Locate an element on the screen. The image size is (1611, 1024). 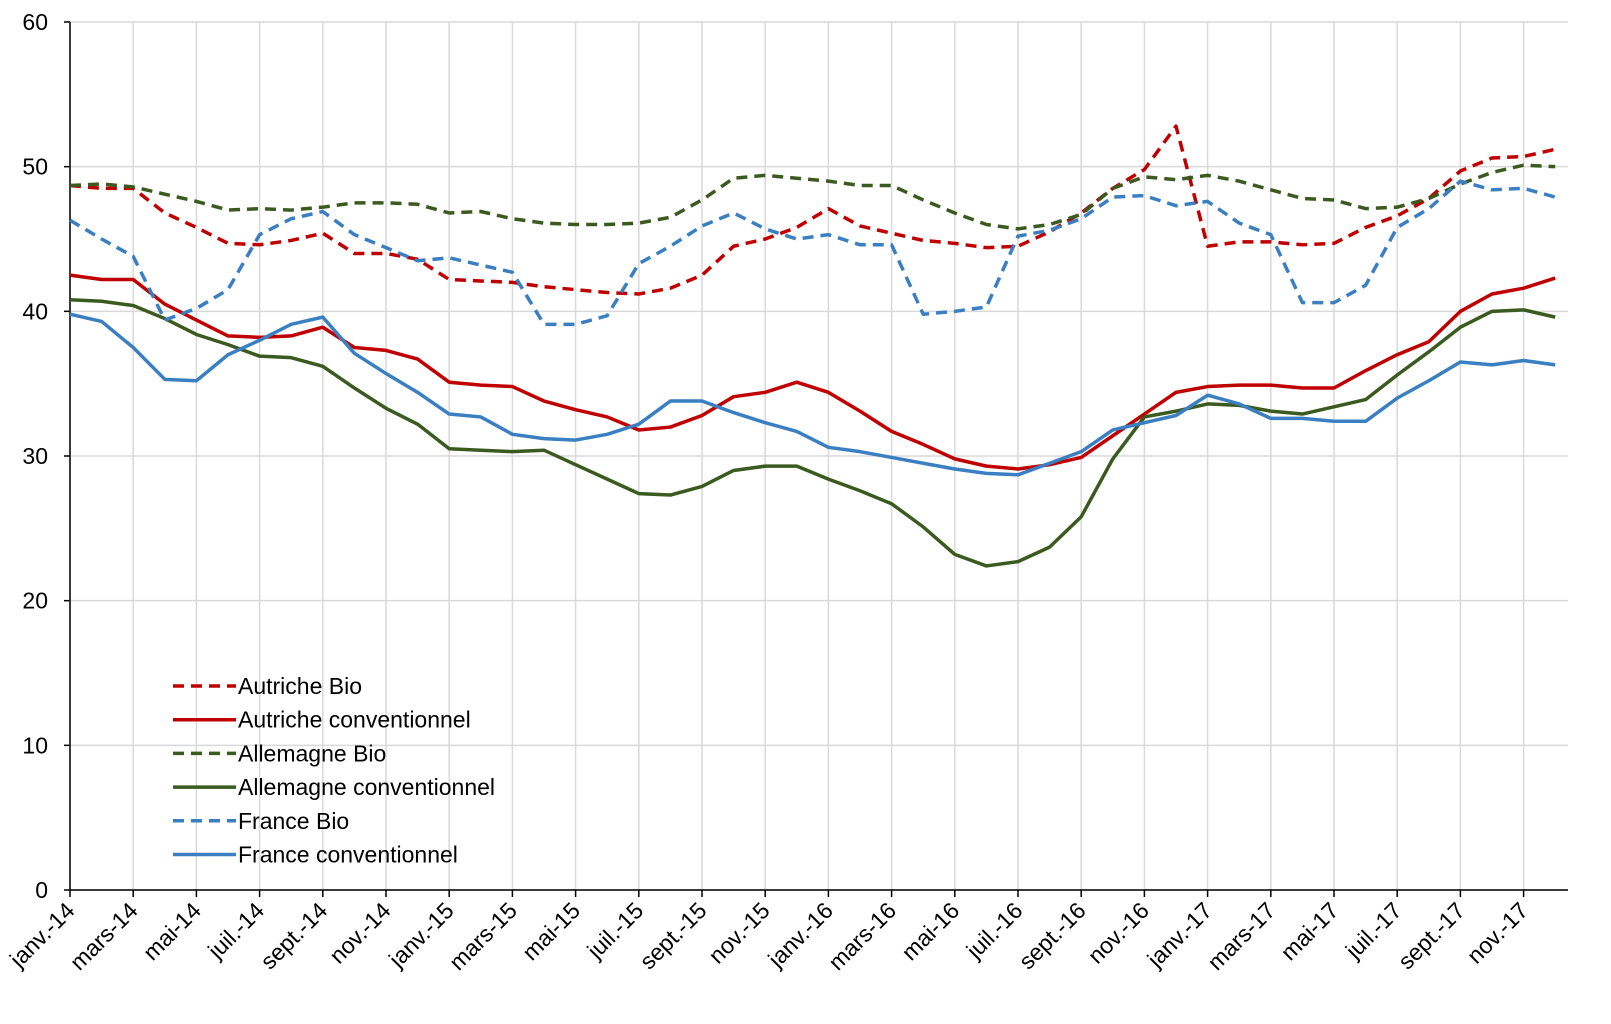
y-tick-label: 30 is located at coordinates (35, 456).